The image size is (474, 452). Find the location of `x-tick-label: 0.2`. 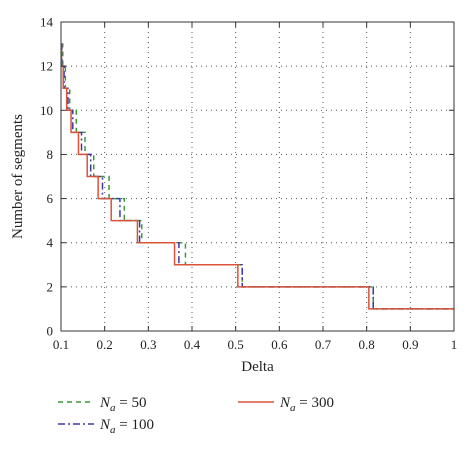

x-tick-label: 0.2 is located at coordinates (105, 344).